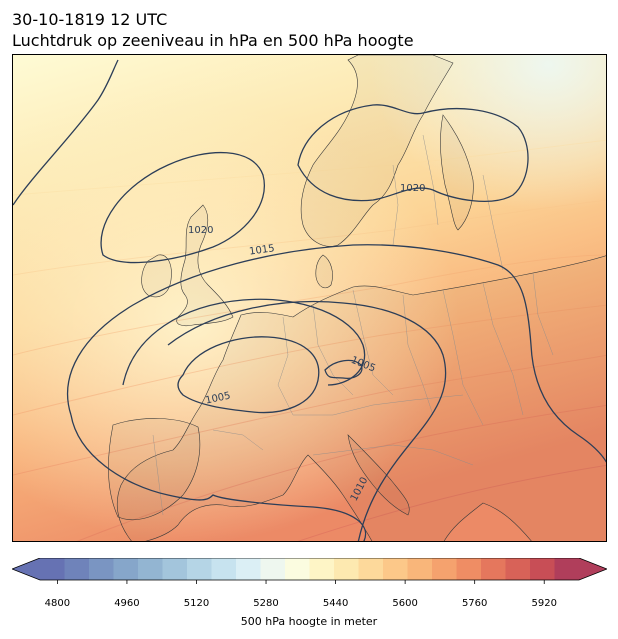  What do you see at coordinates (217, 398) in the screenshot?
I see `isobar-label: 1005` at bounding box center [217, 398].